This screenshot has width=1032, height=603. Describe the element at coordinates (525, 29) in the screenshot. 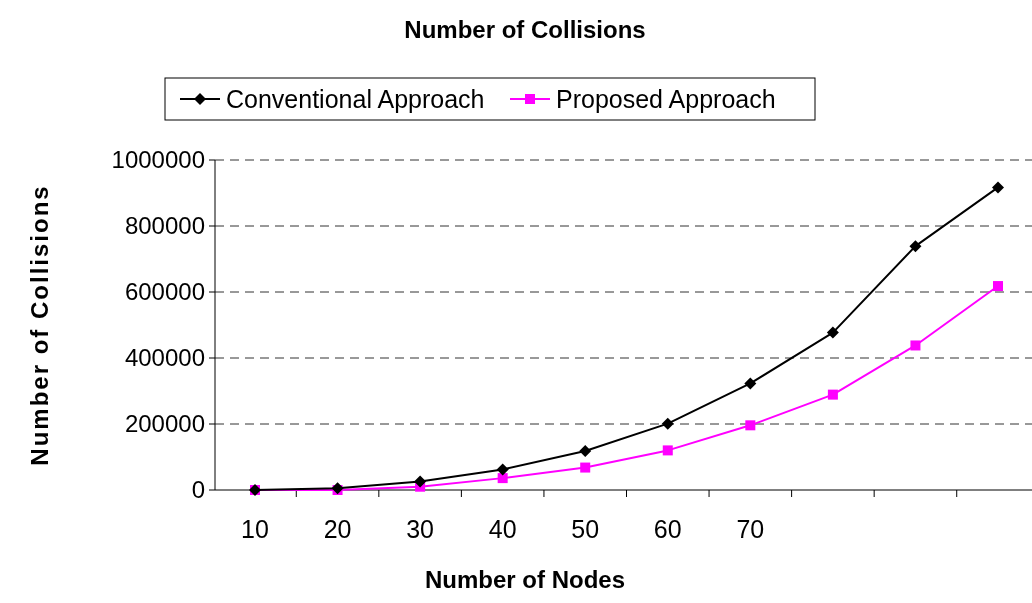

I see `chart-title: Number of Collisions` at that location.